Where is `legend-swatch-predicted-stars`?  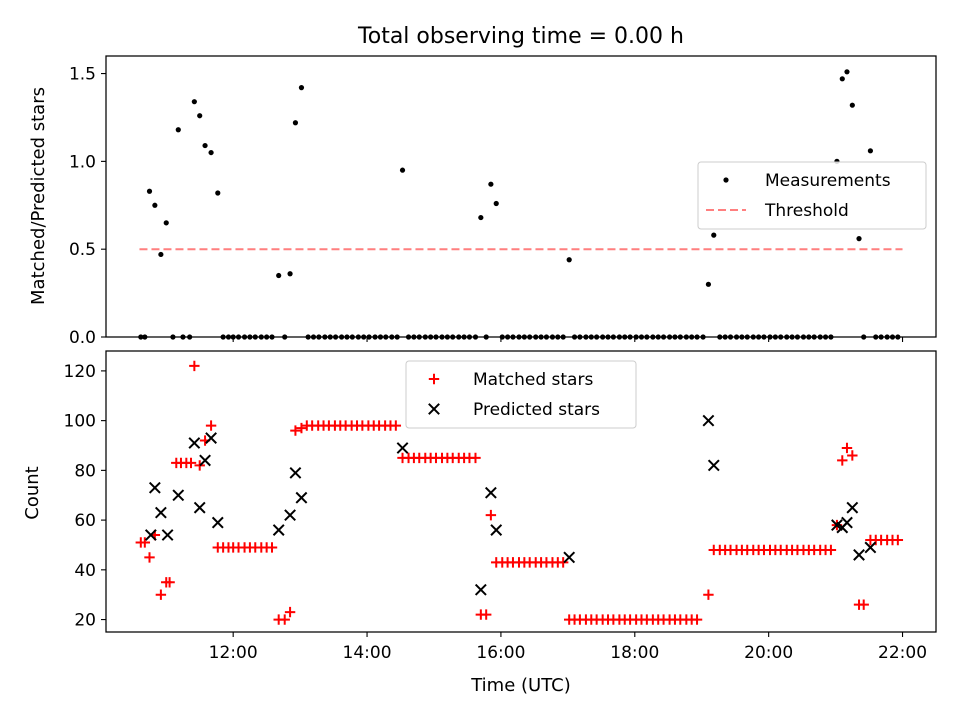
legend-swatch-predicted-stars is located at coordinates (434, 409).